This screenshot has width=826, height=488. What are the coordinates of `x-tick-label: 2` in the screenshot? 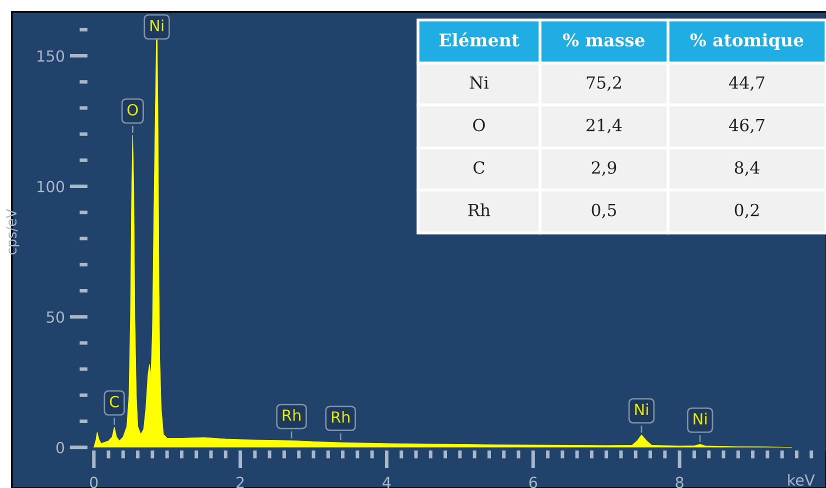 It's located at (240, 482).